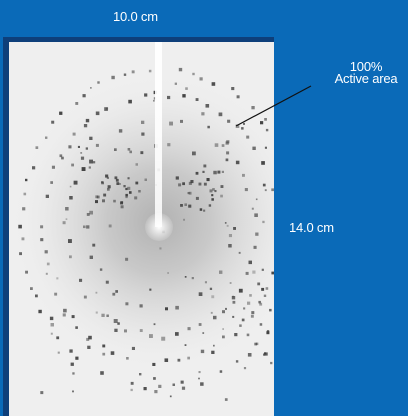  Describe the element at coordinates (311, 227) in the screenshot. I see `height-dimension-label: 14.0 cm` at that location.